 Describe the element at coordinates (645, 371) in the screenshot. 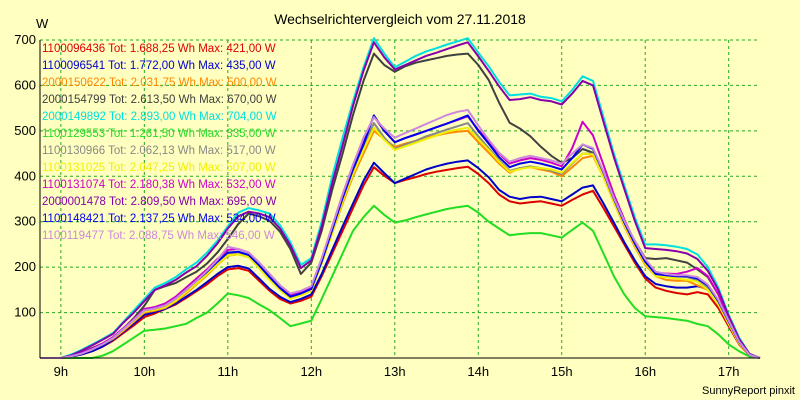

I see `x-tick-label: 16h` at that location.